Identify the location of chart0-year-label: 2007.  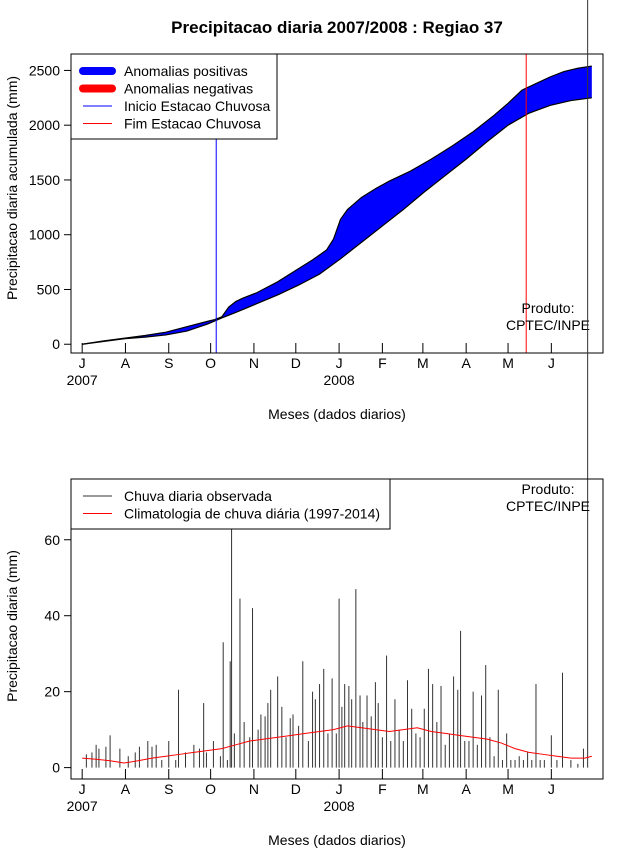
(82, 380).